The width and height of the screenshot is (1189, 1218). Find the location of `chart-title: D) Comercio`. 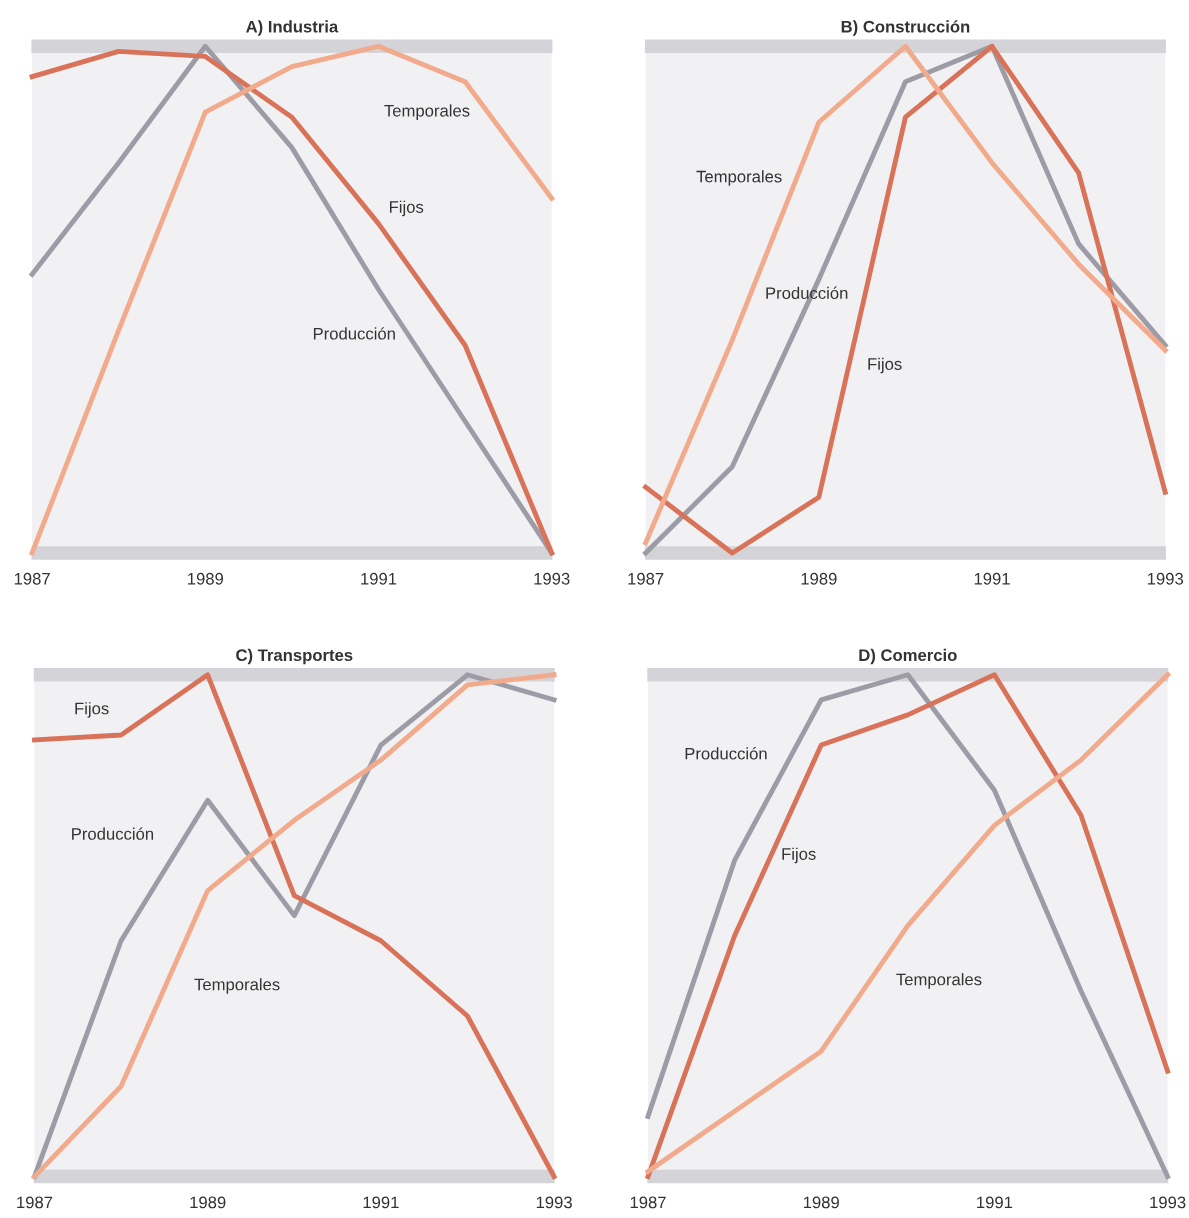

chart-title: D) Comercio is located at coordinates (908, 656).